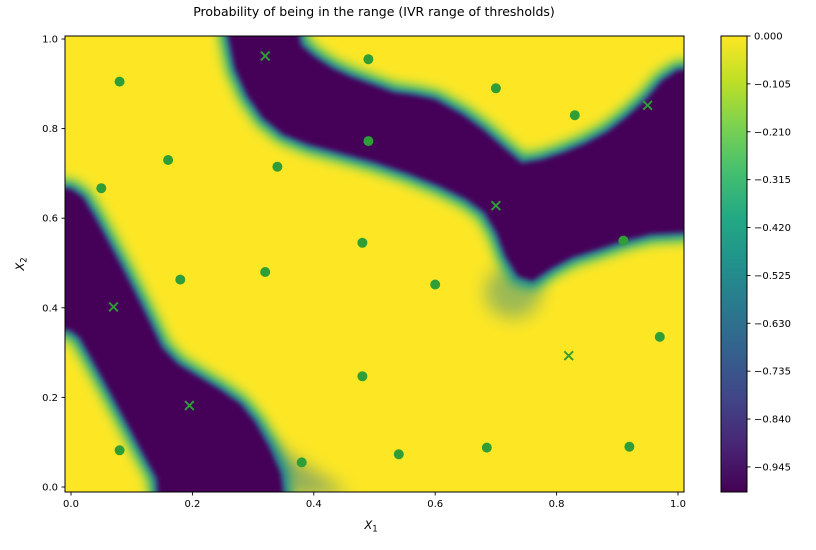 The image size is (816, 550). I want to click on x-tick-label: 0.0, so click(71, 504).